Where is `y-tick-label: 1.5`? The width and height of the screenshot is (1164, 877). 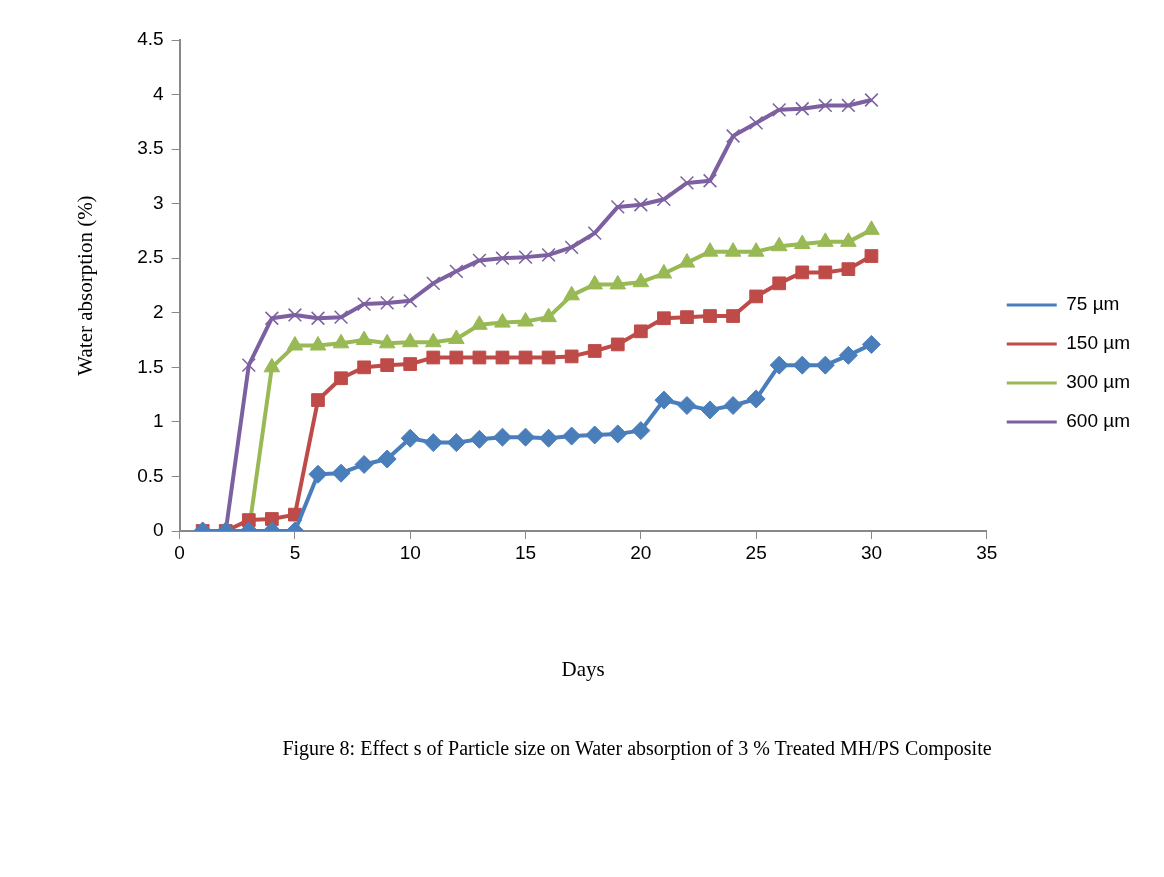
y-tick-label: 1.5 is located at coordinates (150, 366).